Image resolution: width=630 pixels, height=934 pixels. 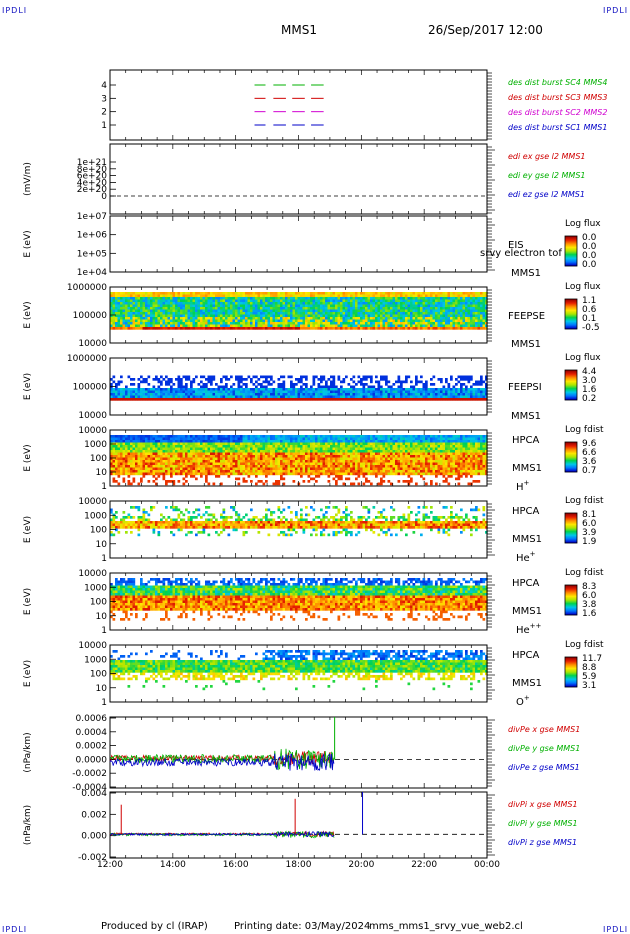 What do you see at coordinates (102, 617) in the screenshot?
I see `ytick-label-hpca_hepp: 10` at bounding box center [102, 617].